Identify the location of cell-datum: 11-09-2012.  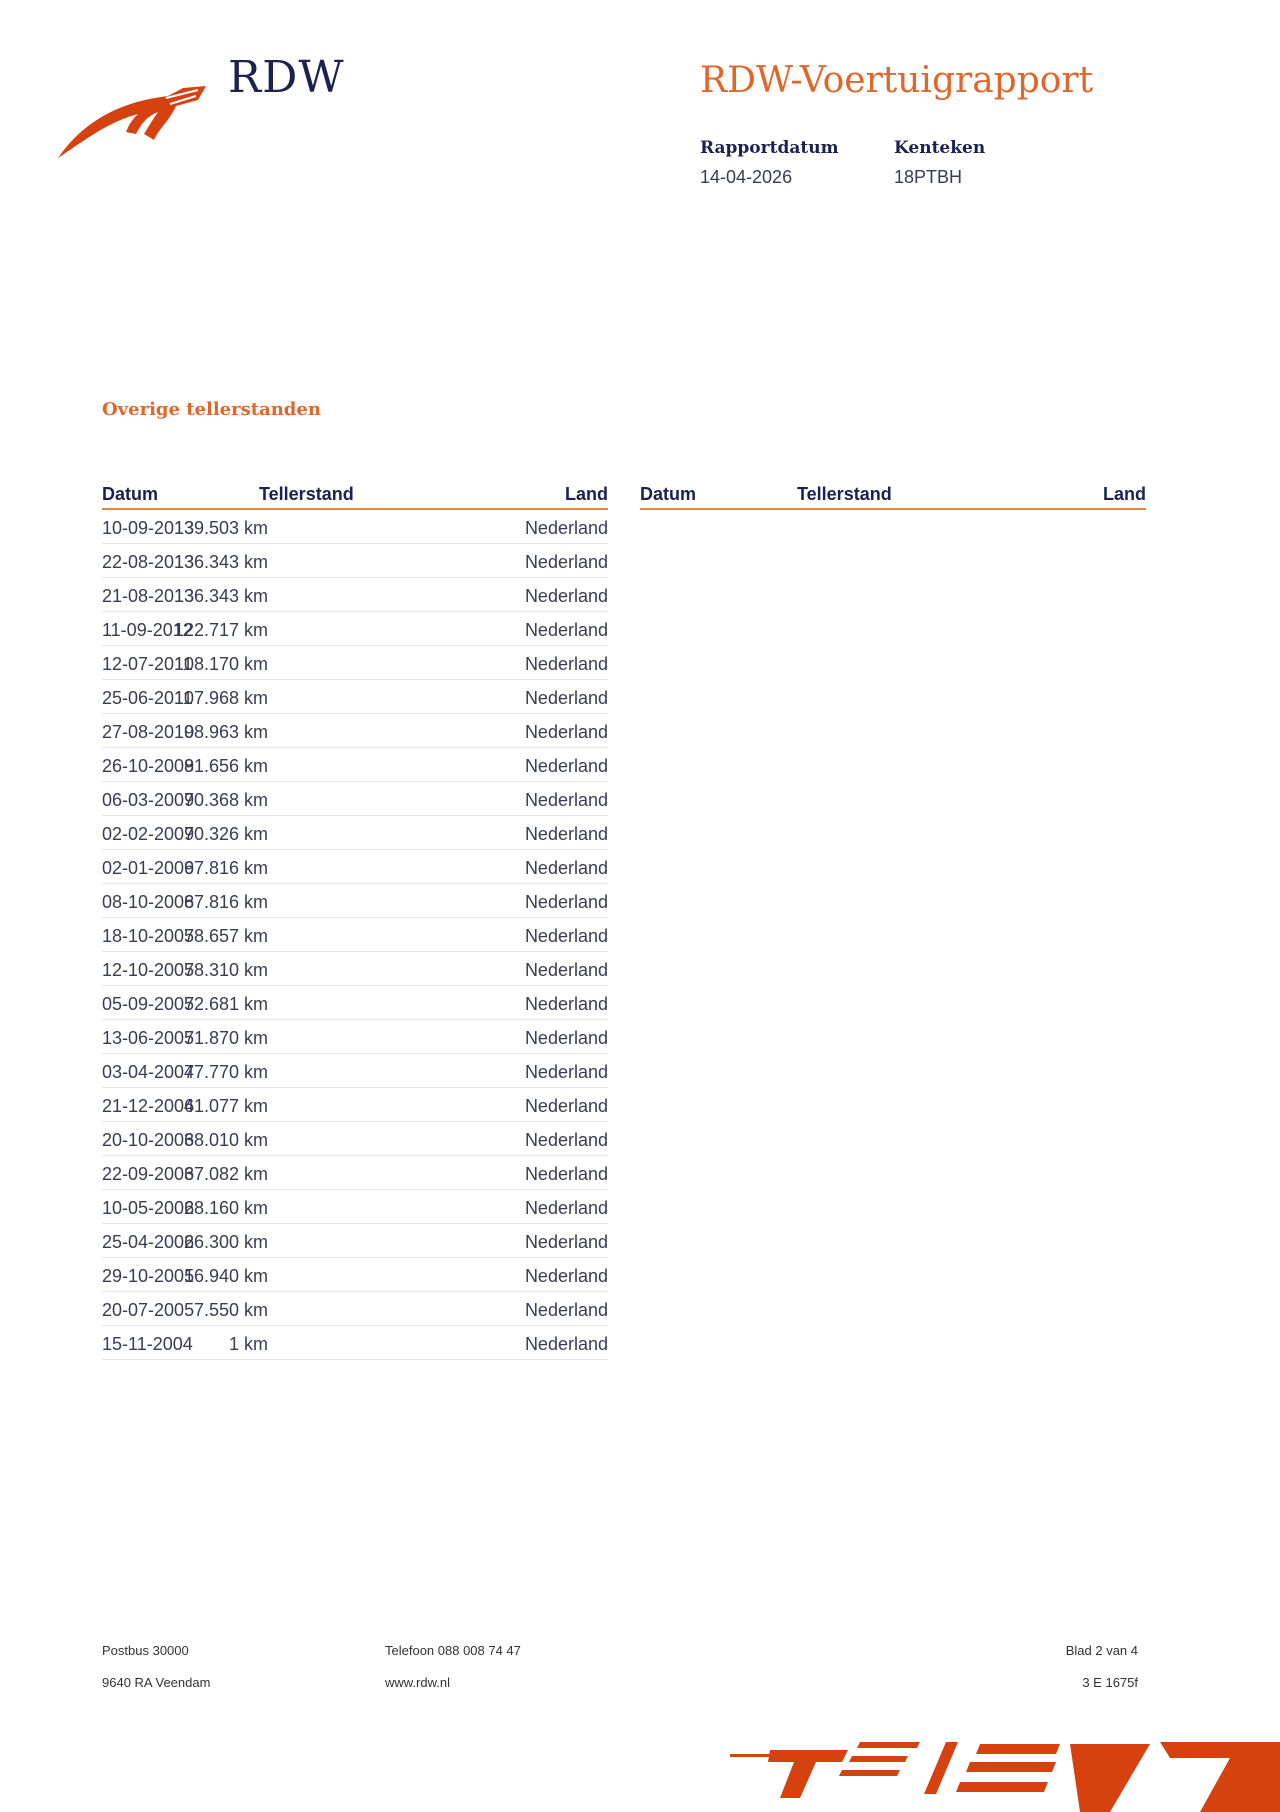
(147, 630).